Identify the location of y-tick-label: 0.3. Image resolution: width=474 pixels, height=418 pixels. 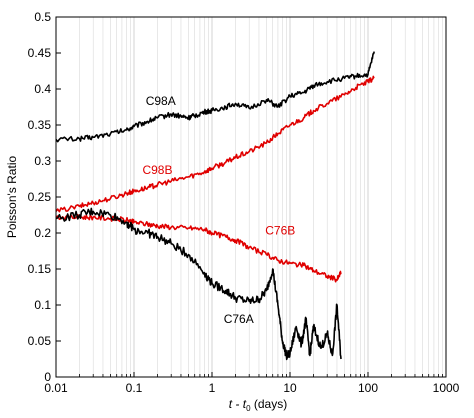
(42, 161).